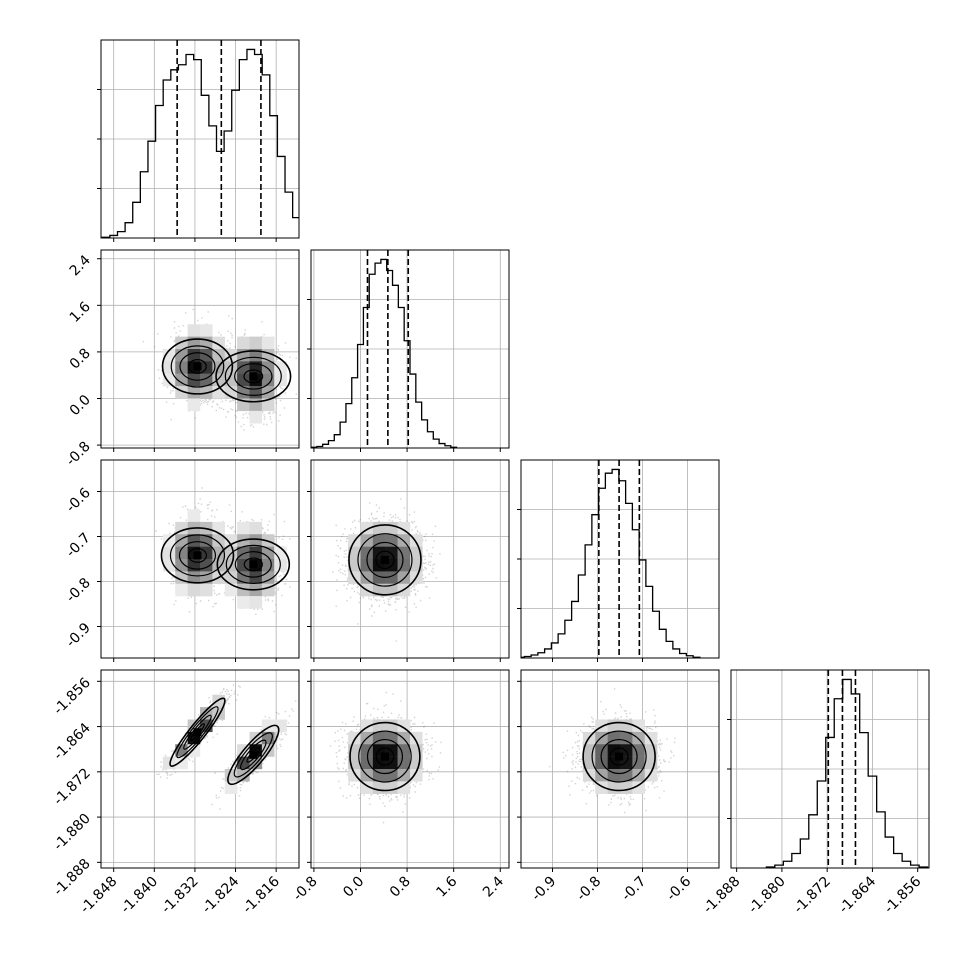 The image size is (970, 970). What do you see at coordinates (384, 353) in the screenshot?
I see `histogram-p1` at bounding box center [384, 353].